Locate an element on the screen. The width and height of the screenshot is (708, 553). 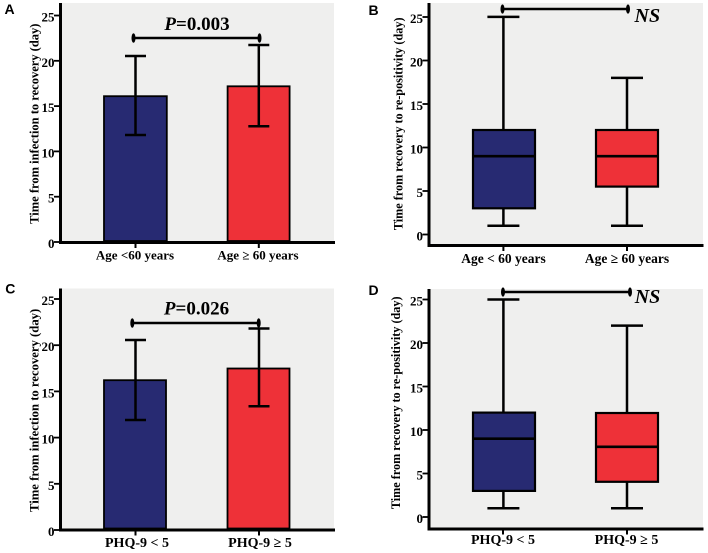
svg-text: A is located at coordinates (10, 9).